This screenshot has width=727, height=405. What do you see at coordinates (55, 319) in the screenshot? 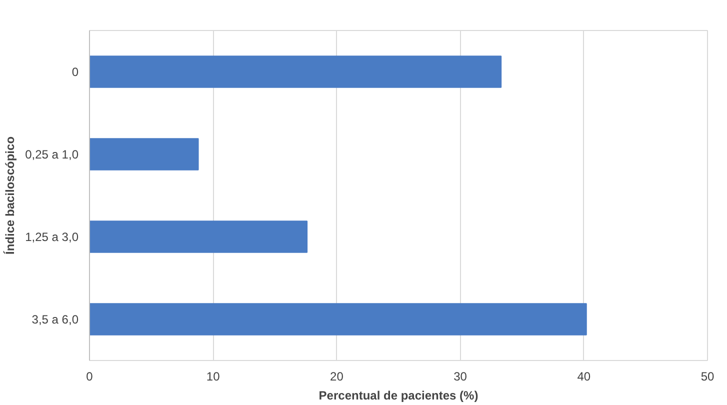
I see `y-tick-label: 3,5 a 6,0` at bounding box center [55, 319].